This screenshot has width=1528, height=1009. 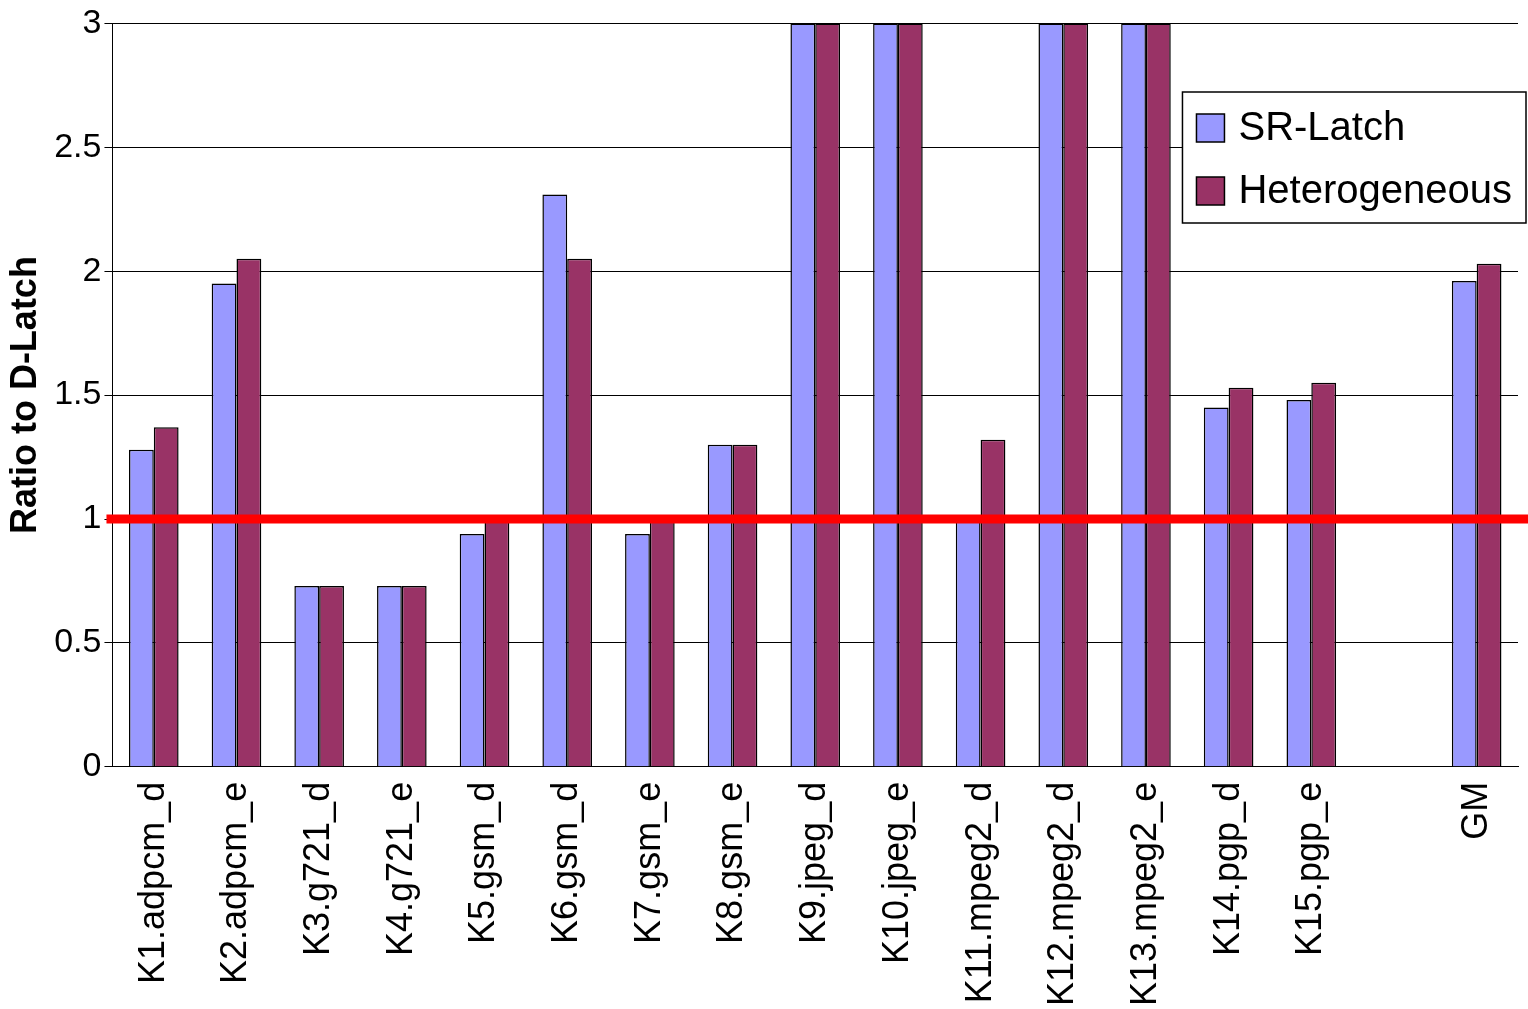 I want to click on legend-label: Heterogeneous, so click(x=1375, y=189).